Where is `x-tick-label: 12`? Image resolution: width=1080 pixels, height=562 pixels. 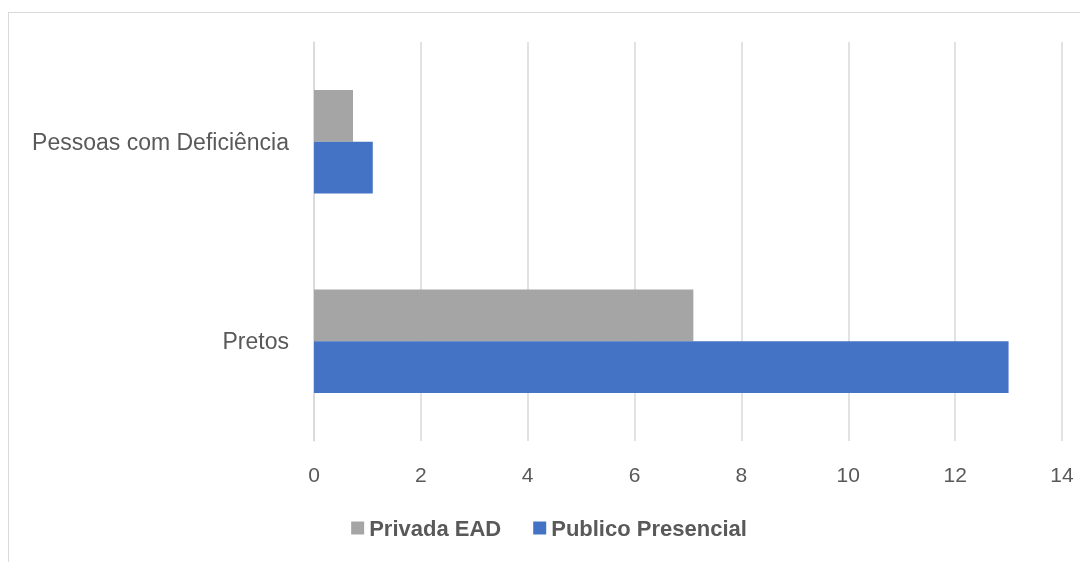
x-tick-label: 12 is located at coordinates (955, 474).